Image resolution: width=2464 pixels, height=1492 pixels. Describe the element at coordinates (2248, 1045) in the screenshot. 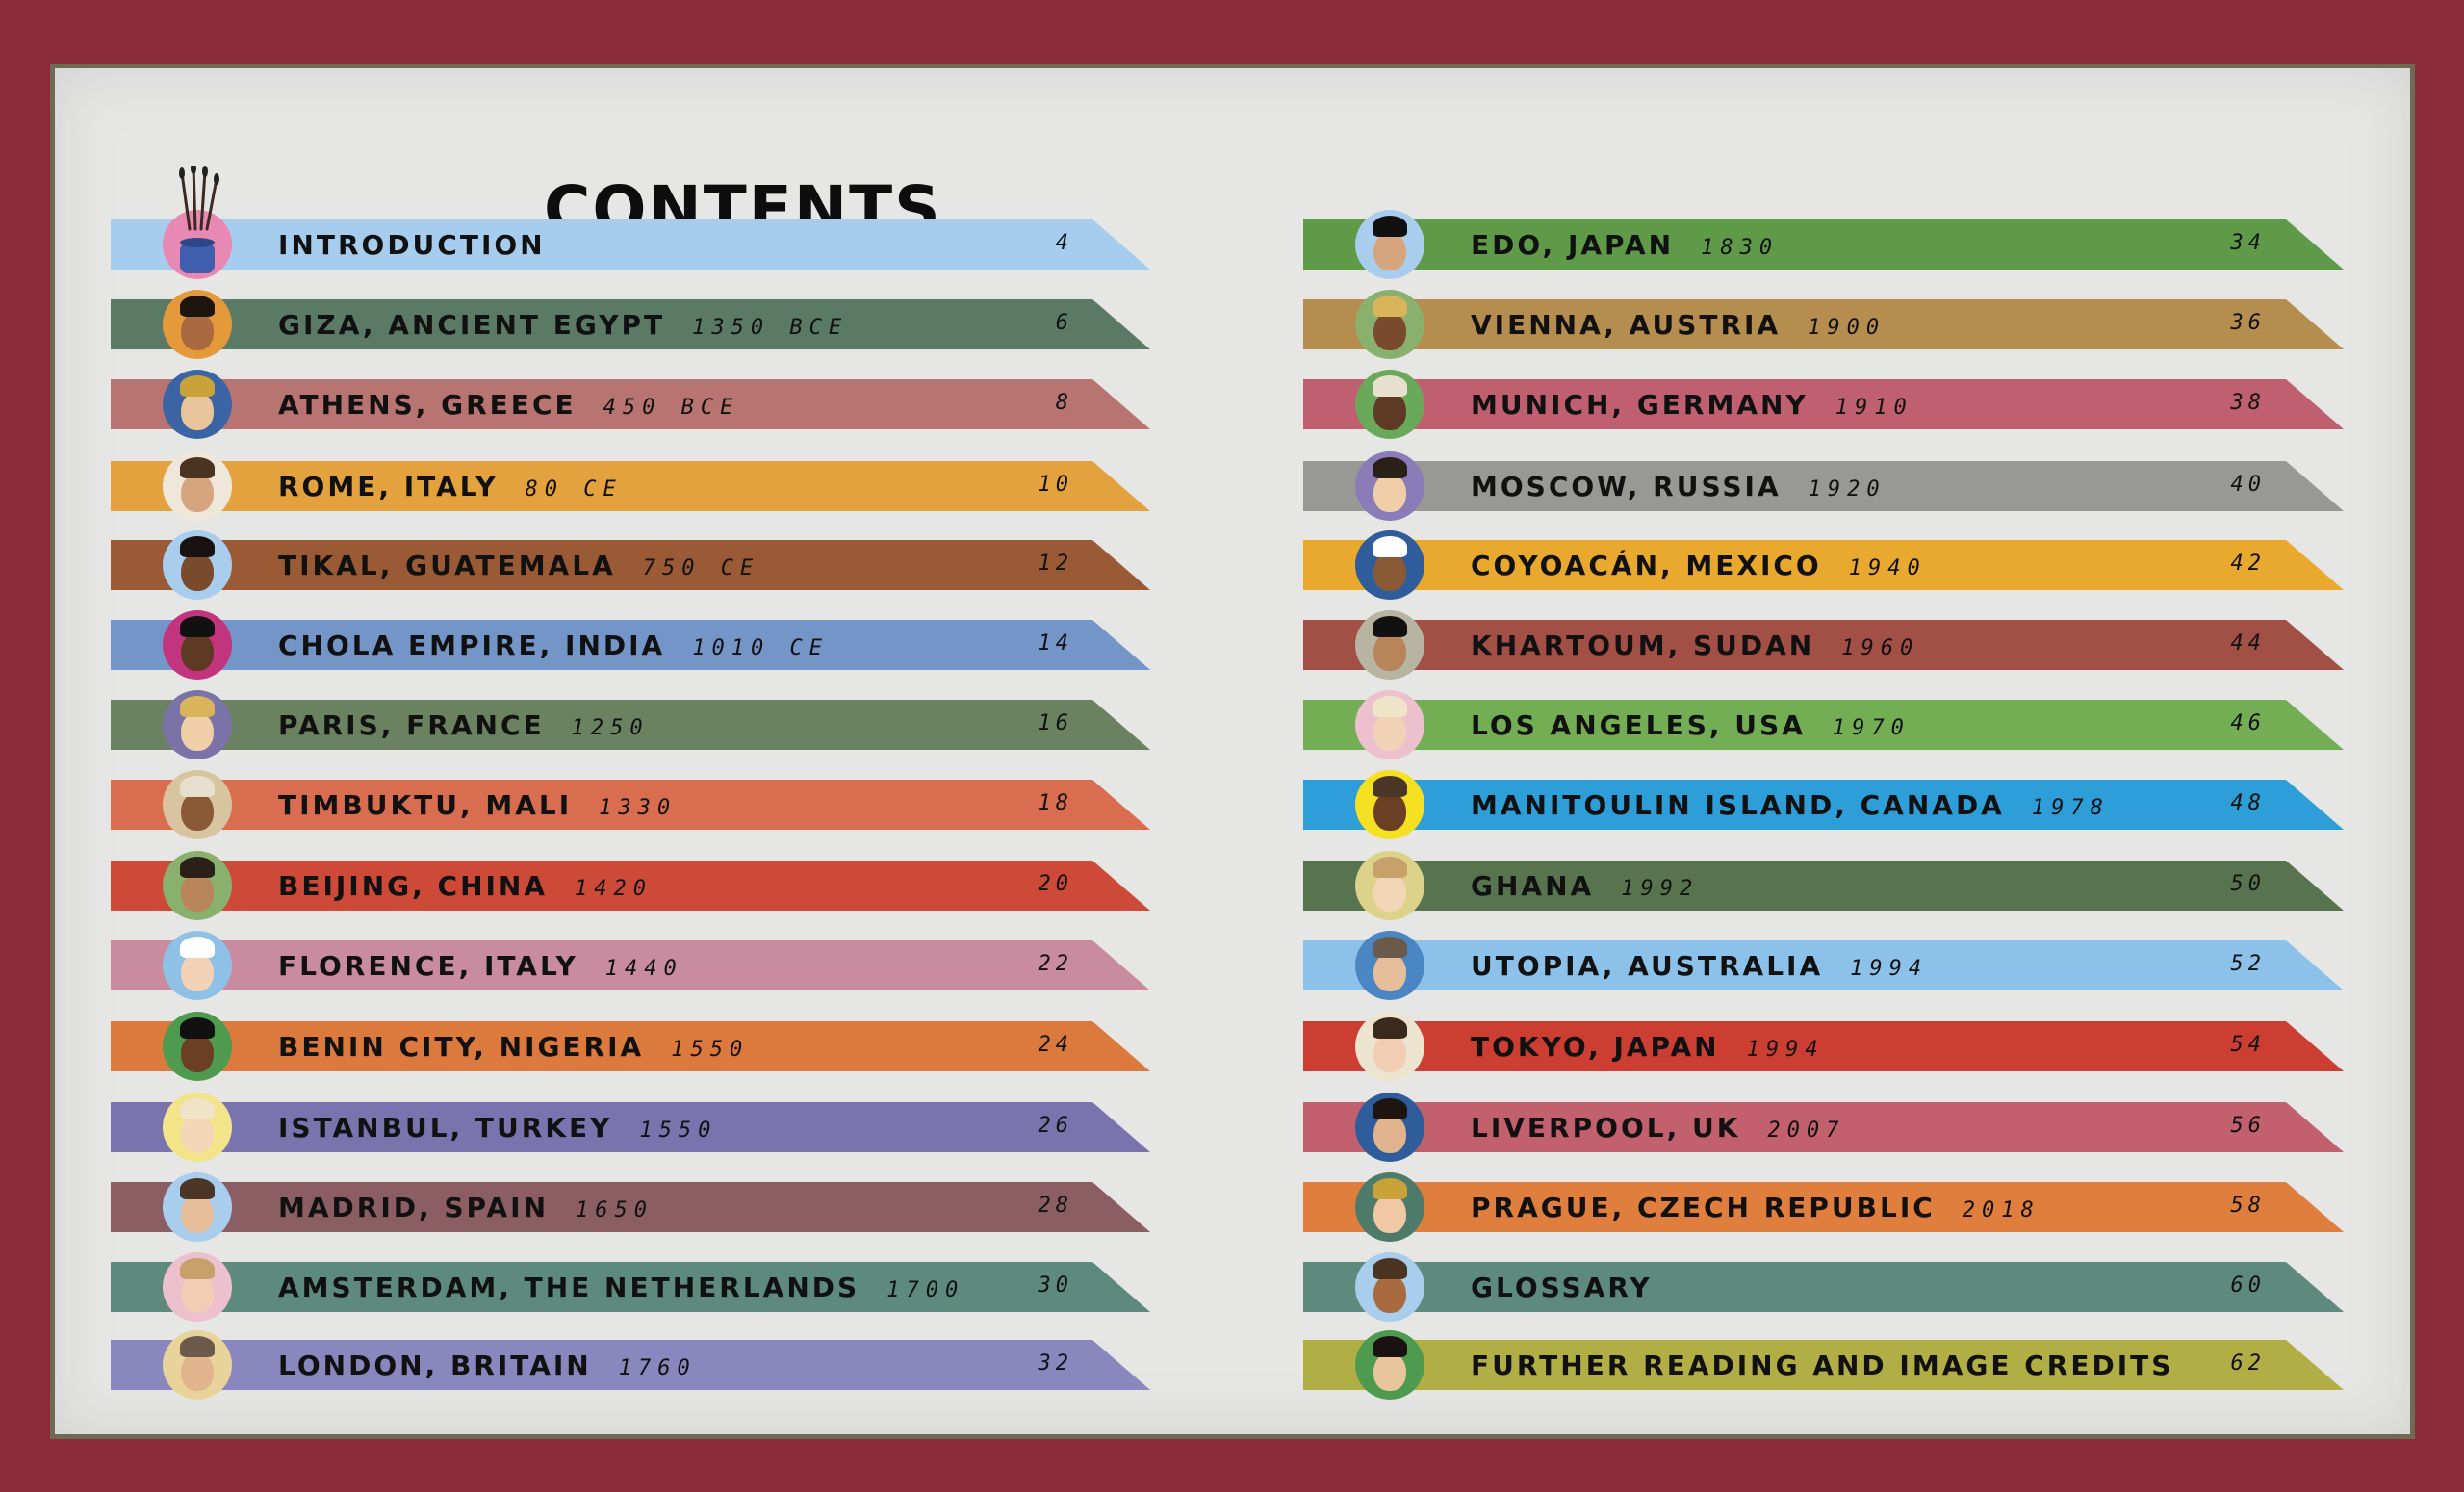

I see `entry-page-number: 54` at that location.